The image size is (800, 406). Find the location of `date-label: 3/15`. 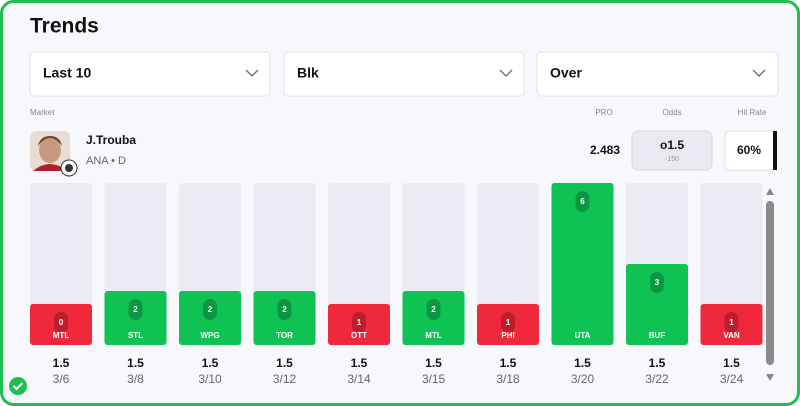

date-label: 3/15 is located at coordinates (434, 379).